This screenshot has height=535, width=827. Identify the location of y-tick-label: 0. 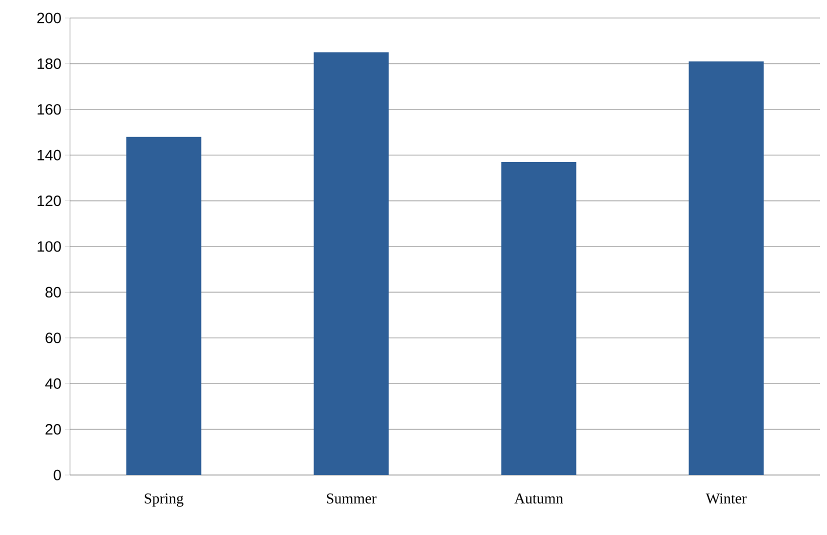
(57, 475).